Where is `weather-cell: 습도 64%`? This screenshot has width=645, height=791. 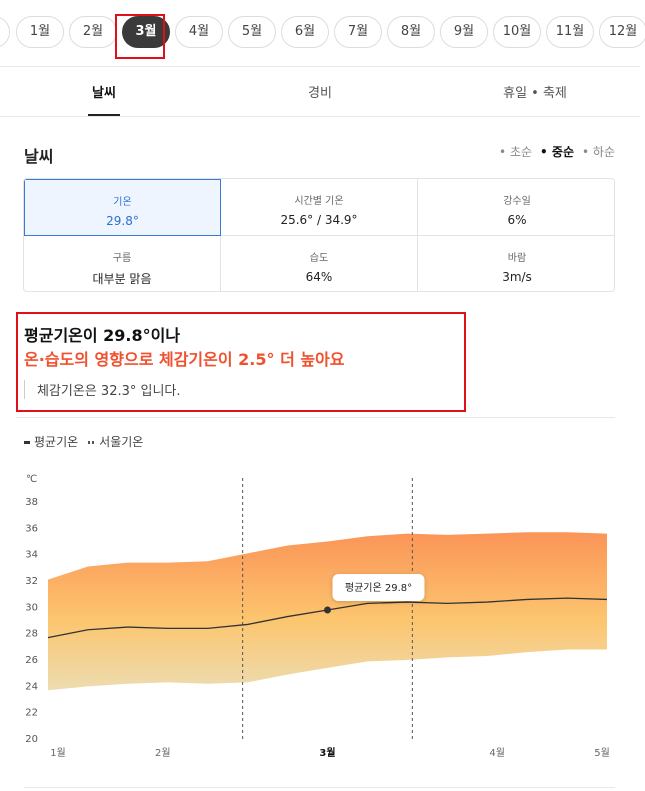
weather-cell: 습도 64% is located at coordinates (319, 263).